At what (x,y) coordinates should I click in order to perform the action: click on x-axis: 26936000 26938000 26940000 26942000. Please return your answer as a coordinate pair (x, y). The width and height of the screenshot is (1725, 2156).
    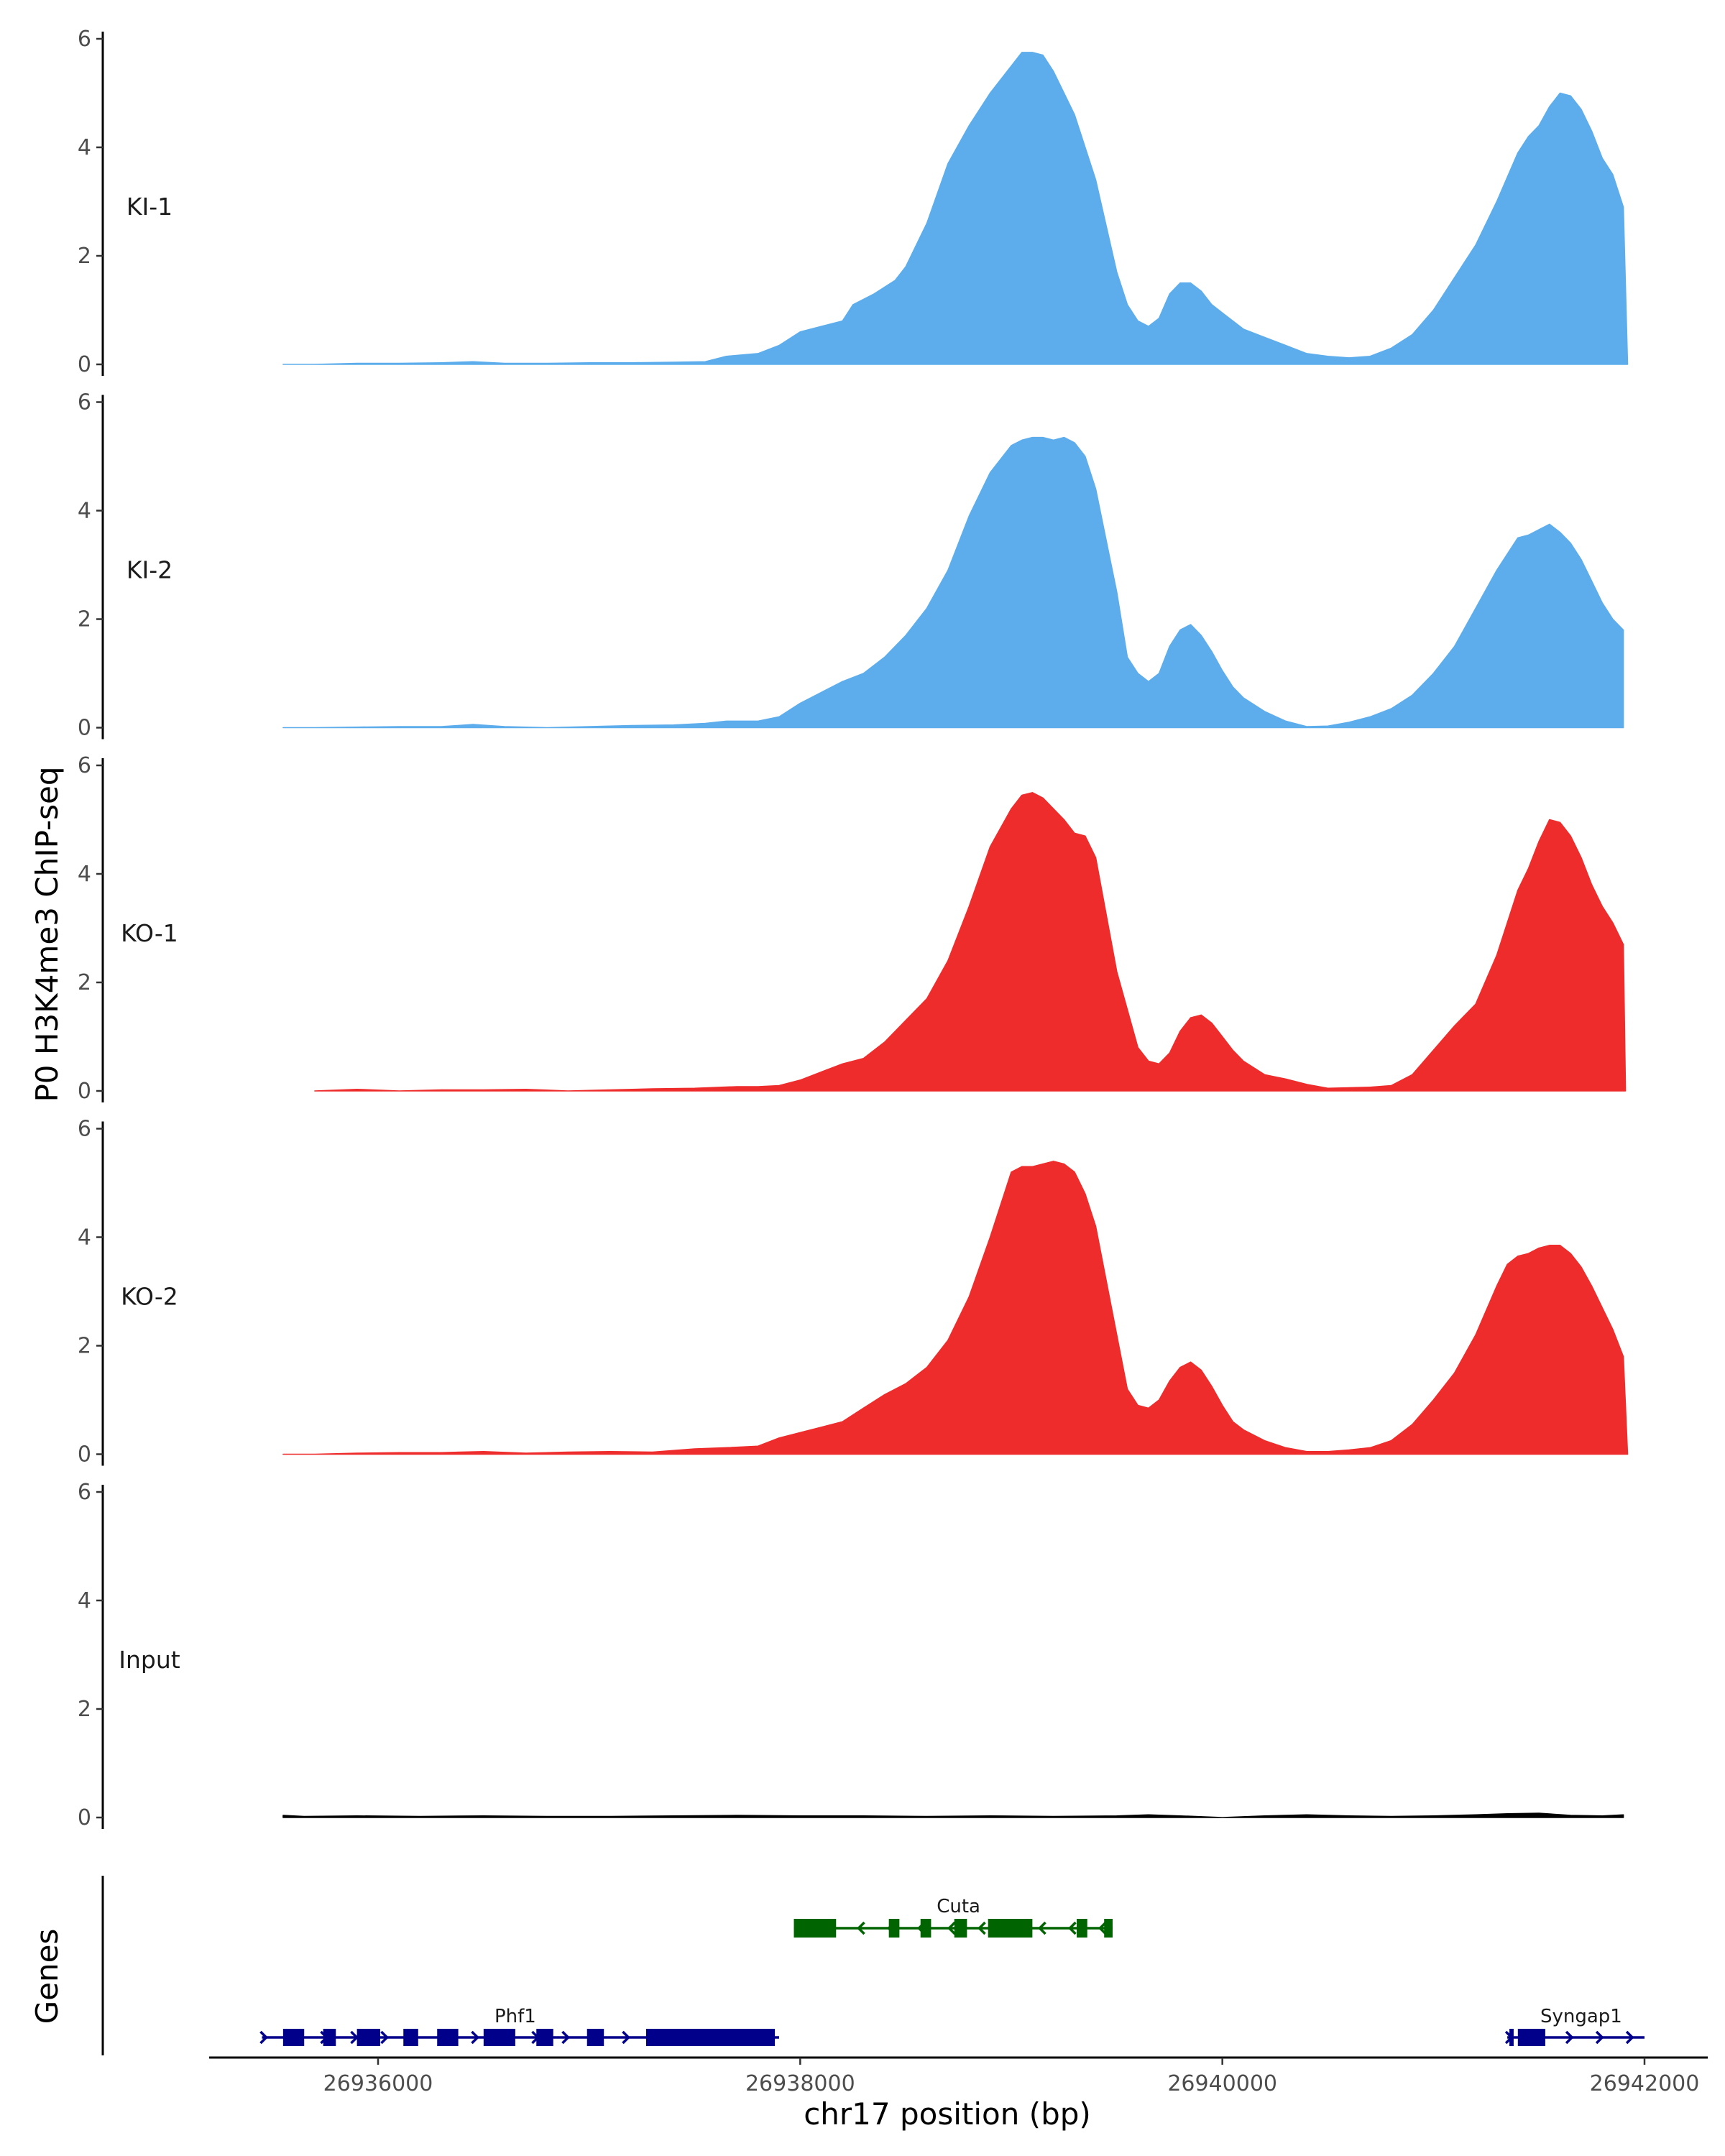
    Looking at the image, I should click on (958, 2076).